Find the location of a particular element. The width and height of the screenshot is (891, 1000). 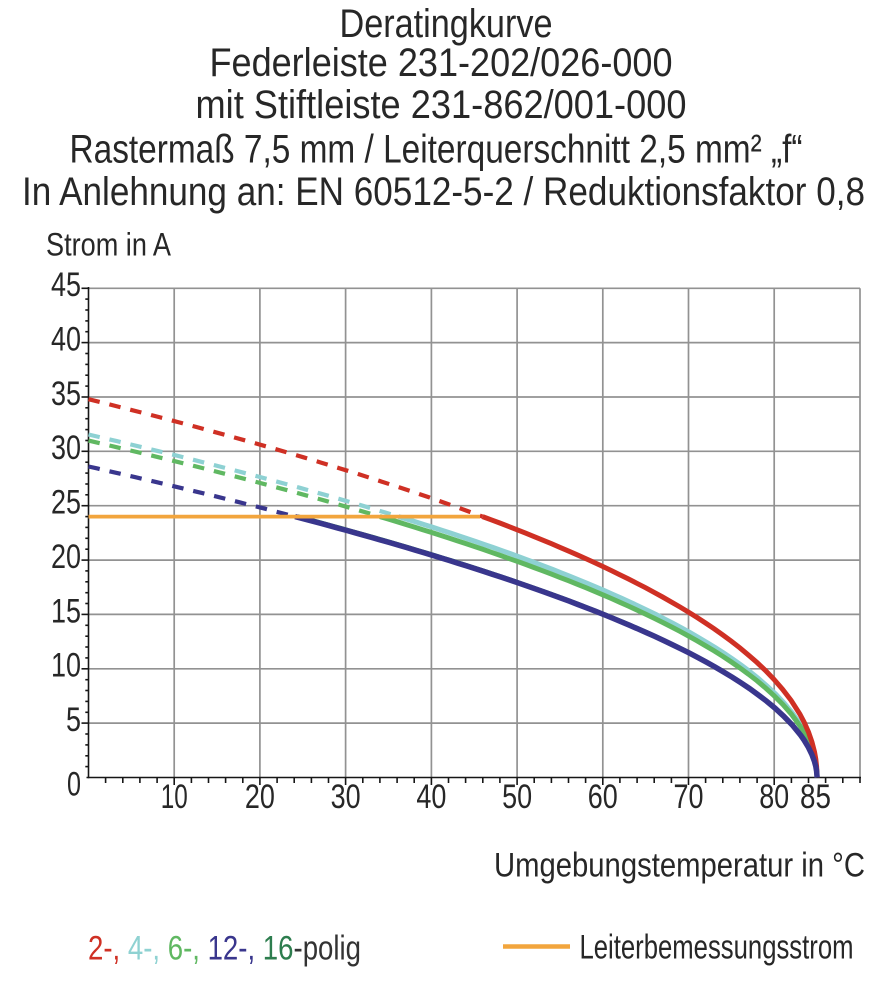

svg-text: Federleiste 231-202/026-000 is located at coordinates (441, 63).